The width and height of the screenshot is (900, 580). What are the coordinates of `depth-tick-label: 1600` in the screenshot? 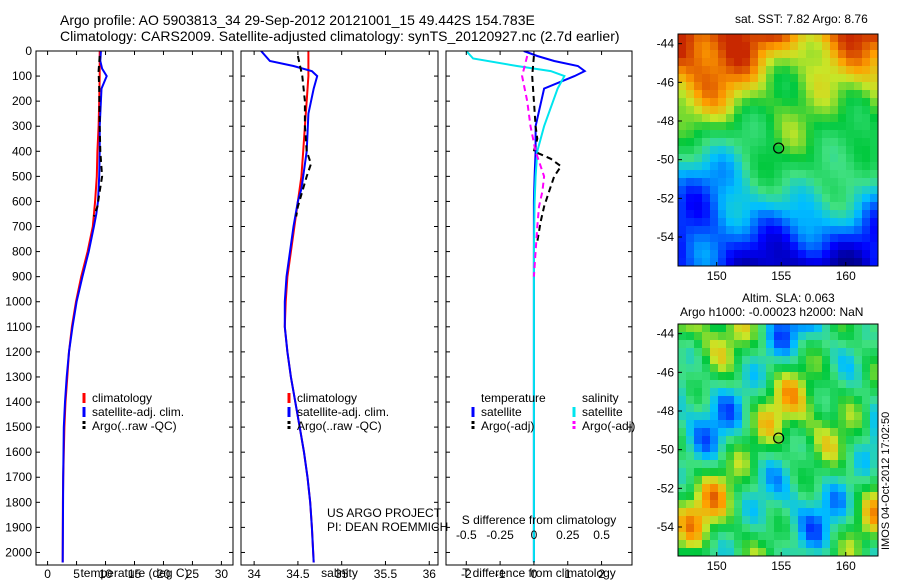 It's located at (18, 452).